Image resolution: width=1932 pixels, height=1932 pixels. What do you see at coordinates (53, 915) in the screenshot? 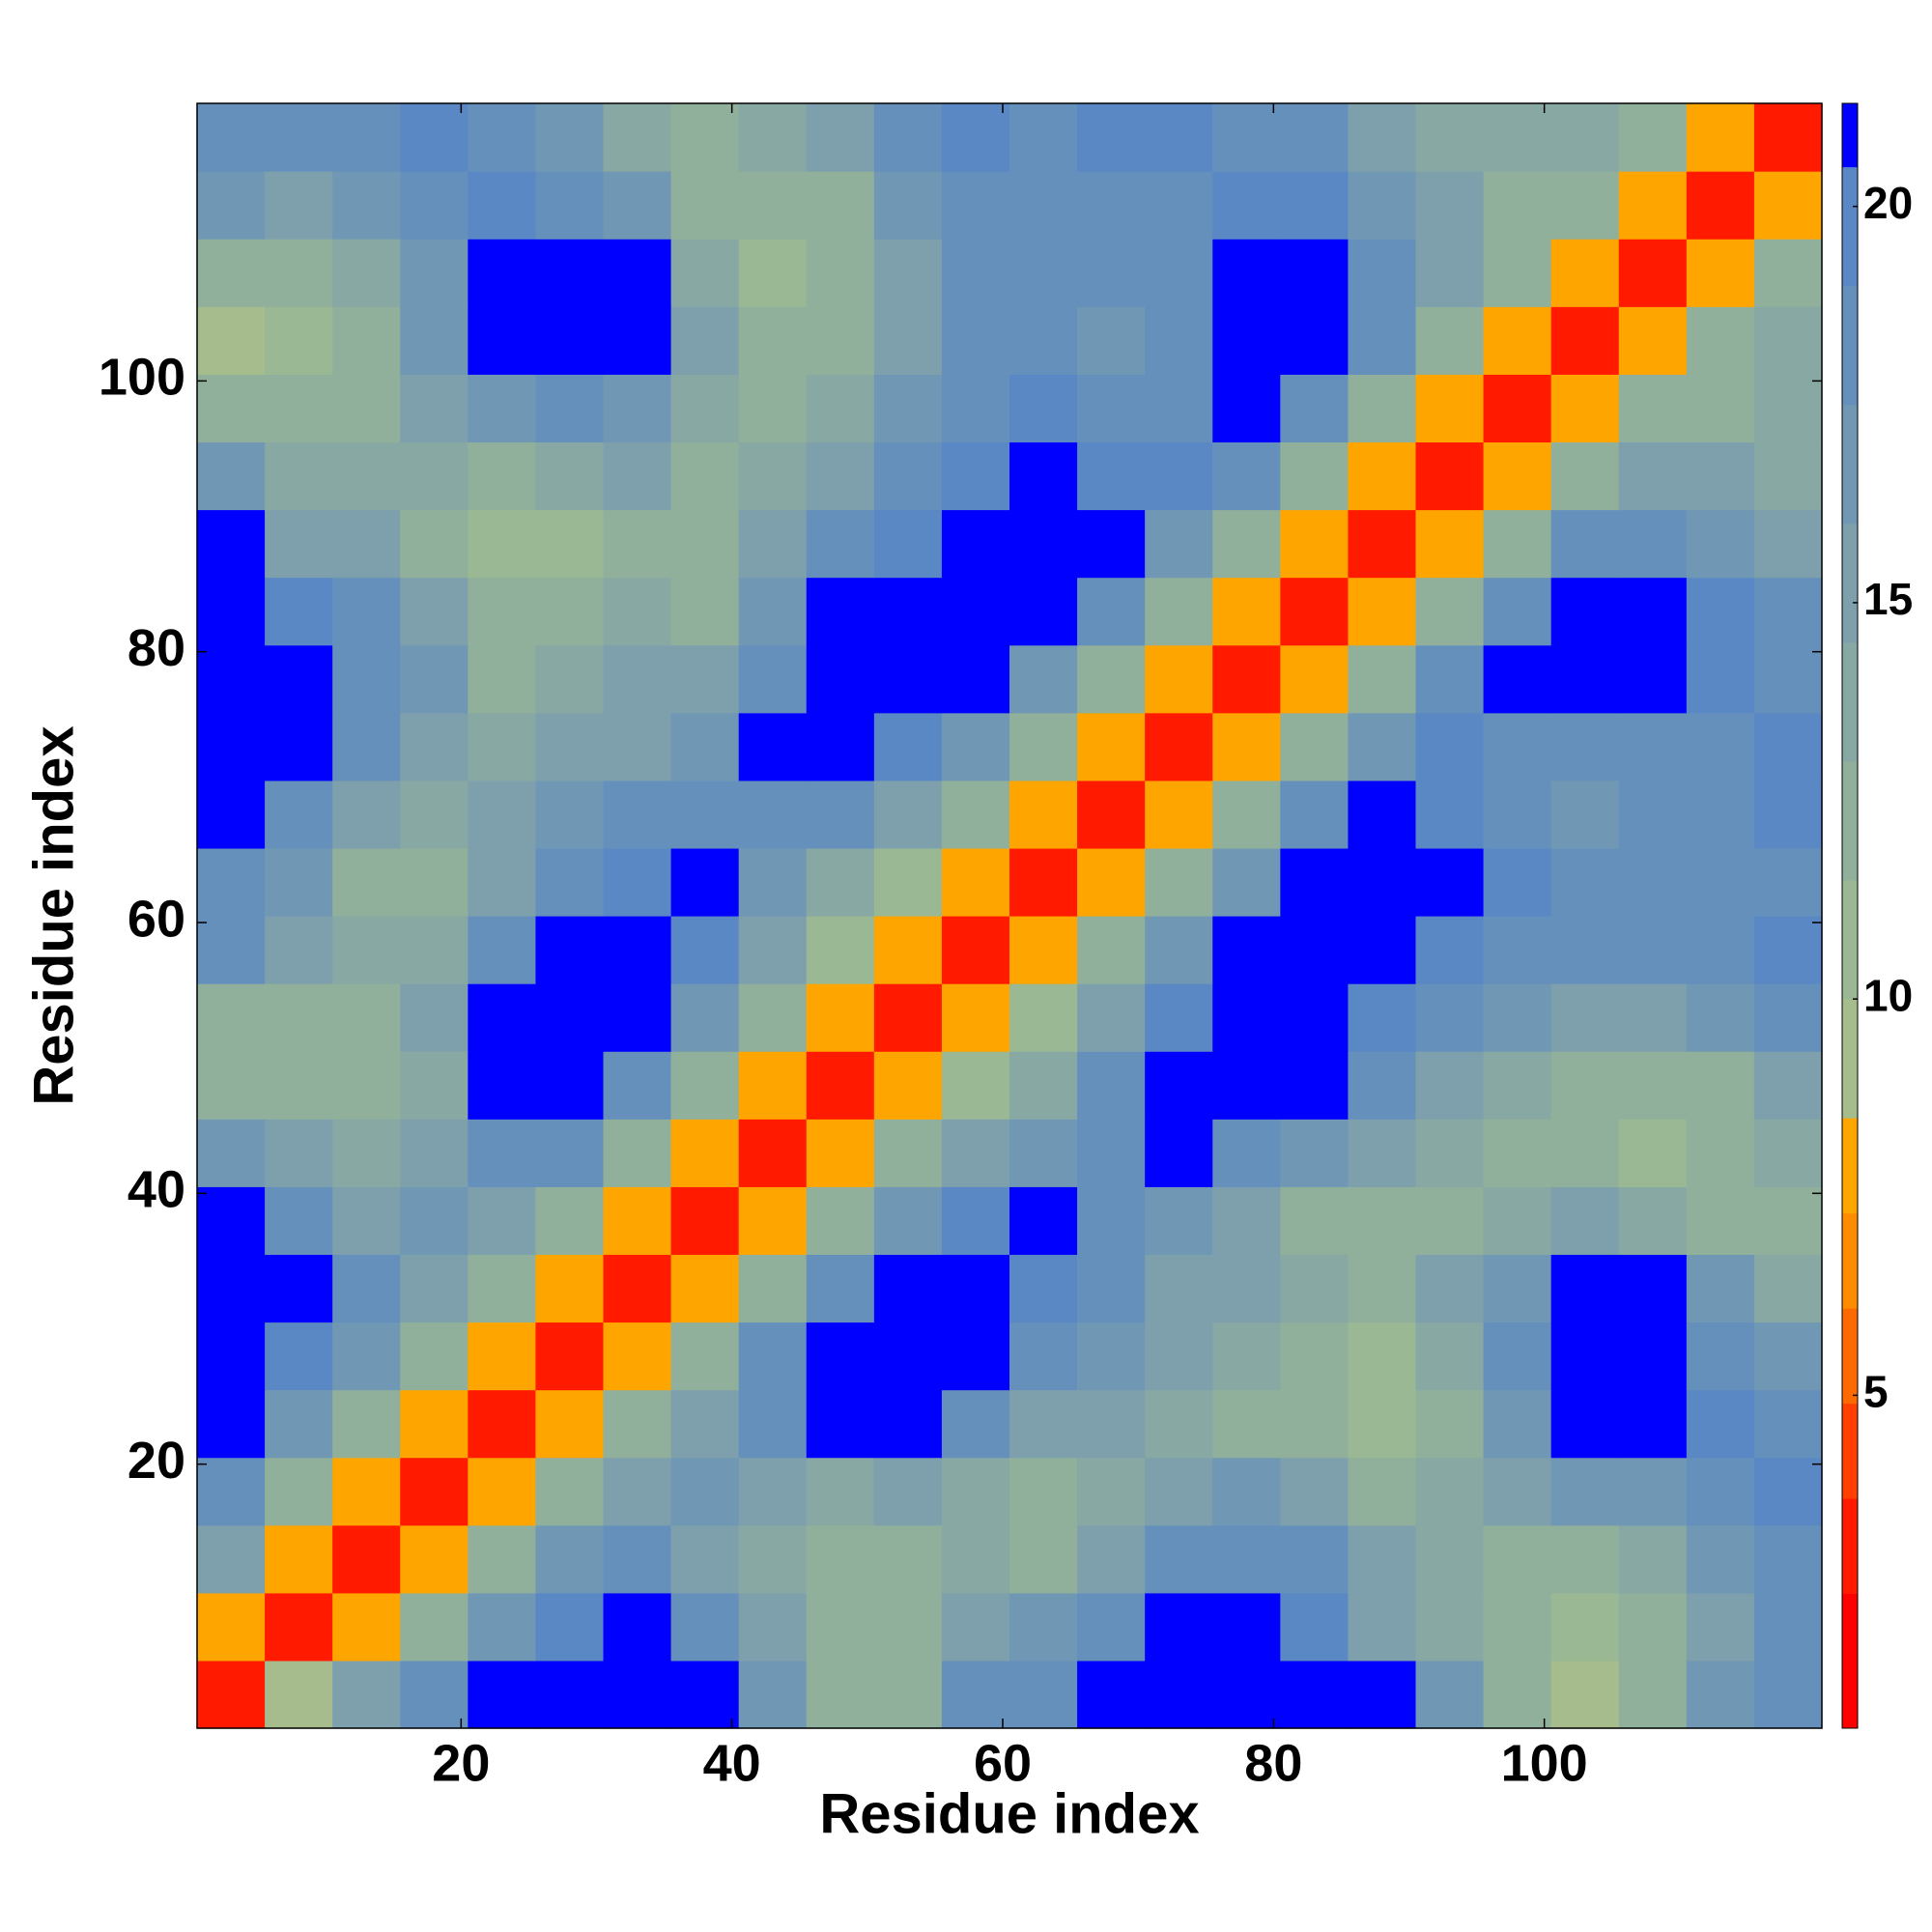
I see `y-axis-title: Residue index` at bounding box center [53, 915].